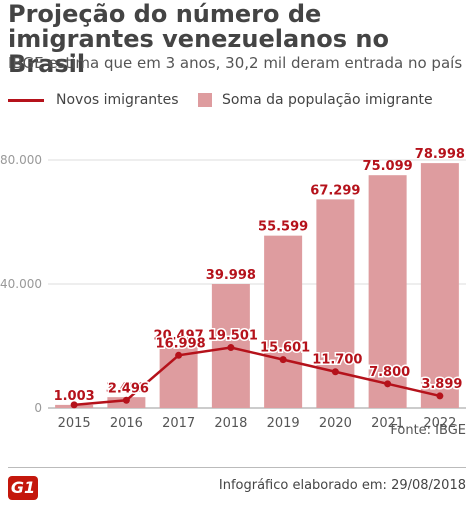 This screenshot has height=505, width=474. I want to click on source-note: Fonte: IBGE, so click(428, 430).